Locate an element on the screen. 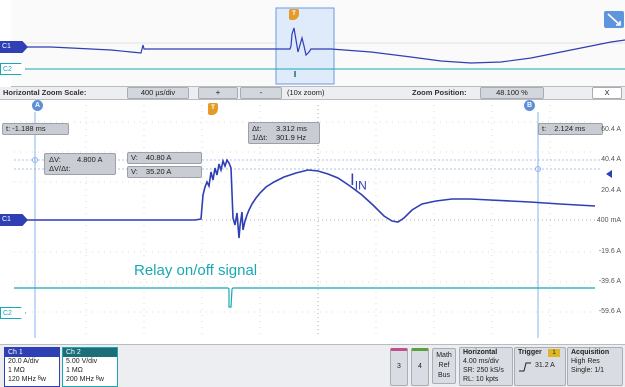 The image size is (625, 387). cursor-a-readout: t: -1.188 ms is located at coordinates (35, 129).